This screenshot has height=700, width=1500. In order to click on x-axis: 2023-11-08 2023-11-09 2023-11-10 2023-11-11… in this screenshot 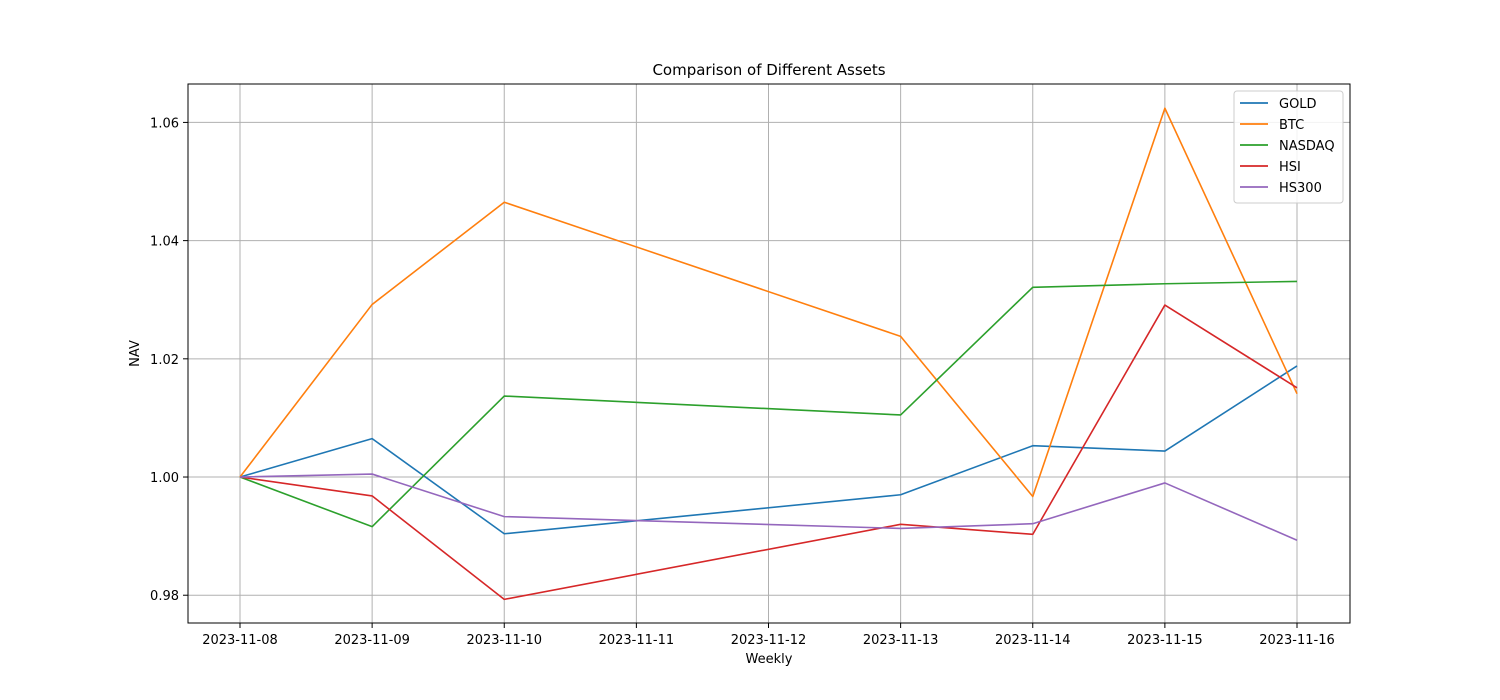, I will do `click(768, 635)`.